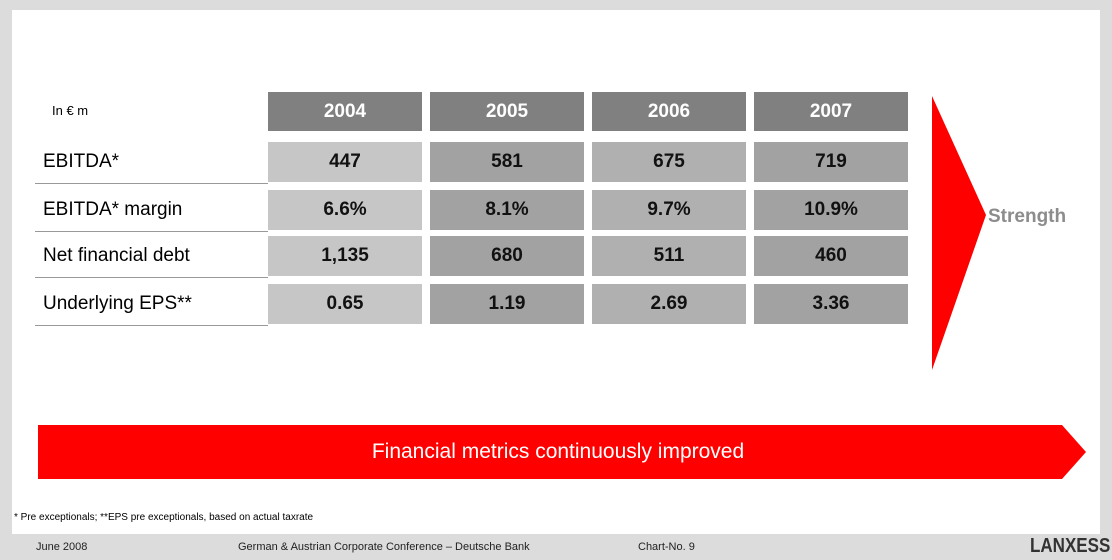 Image resolution: width=1112 pixels, height=560 pixels. I want to click on table-cell: 3.36, so click(831, 304).